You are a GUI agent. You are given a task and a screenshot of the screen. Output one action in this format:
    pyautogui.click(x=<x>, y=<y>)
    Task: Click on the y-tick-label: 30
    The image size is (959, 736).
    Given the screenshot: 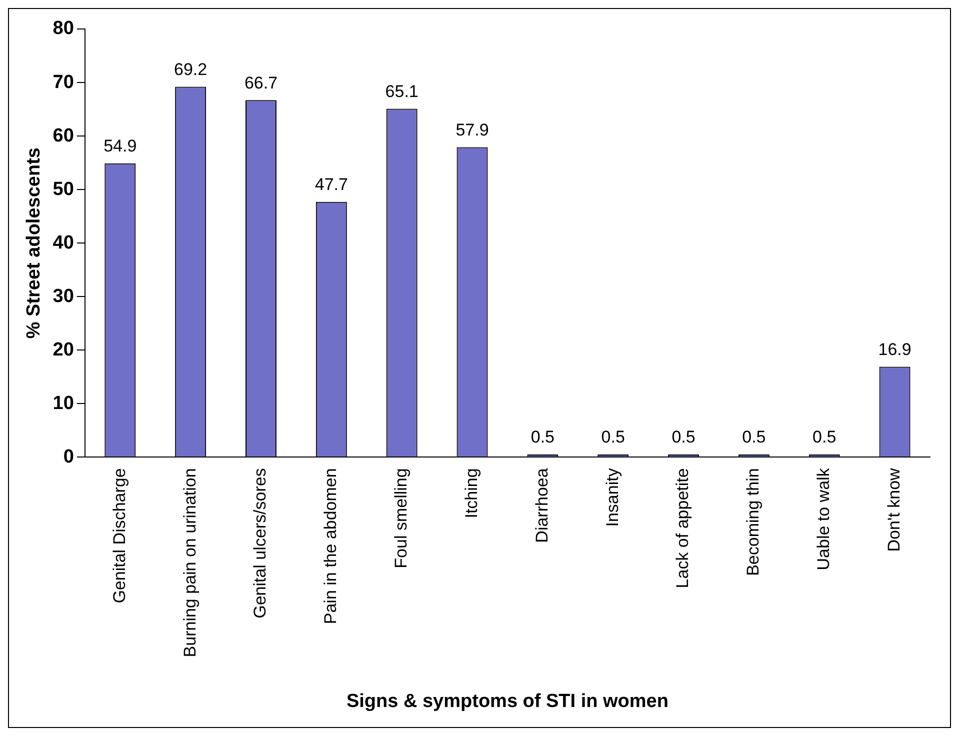 What is the action you would take?
    pyautogui.click(x=63, y=296)
    